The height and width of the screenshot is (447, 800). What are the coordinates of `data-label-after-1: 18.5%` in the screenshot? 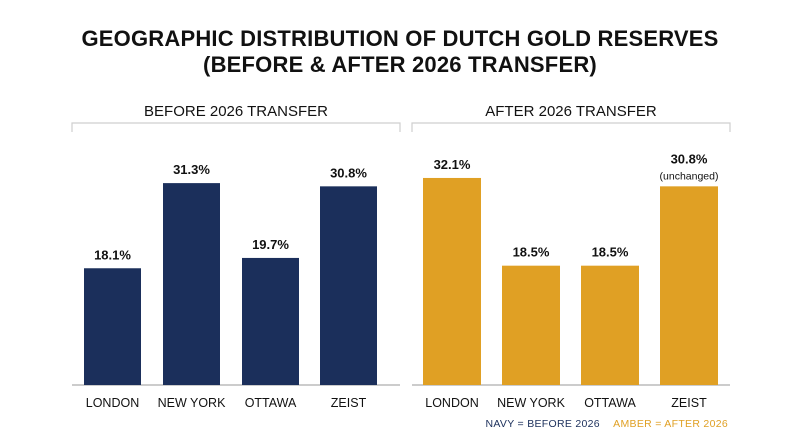 It's located at (531, 252).